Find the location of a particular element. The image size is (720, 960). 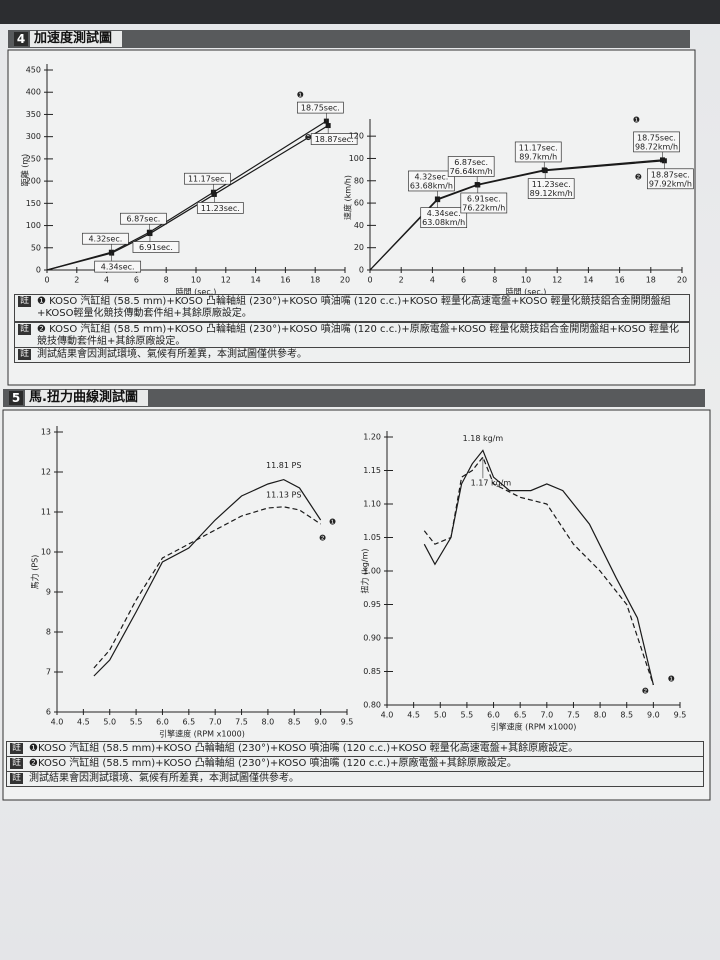

point-label: 89.7km/h is located at coordinates (538, 156).